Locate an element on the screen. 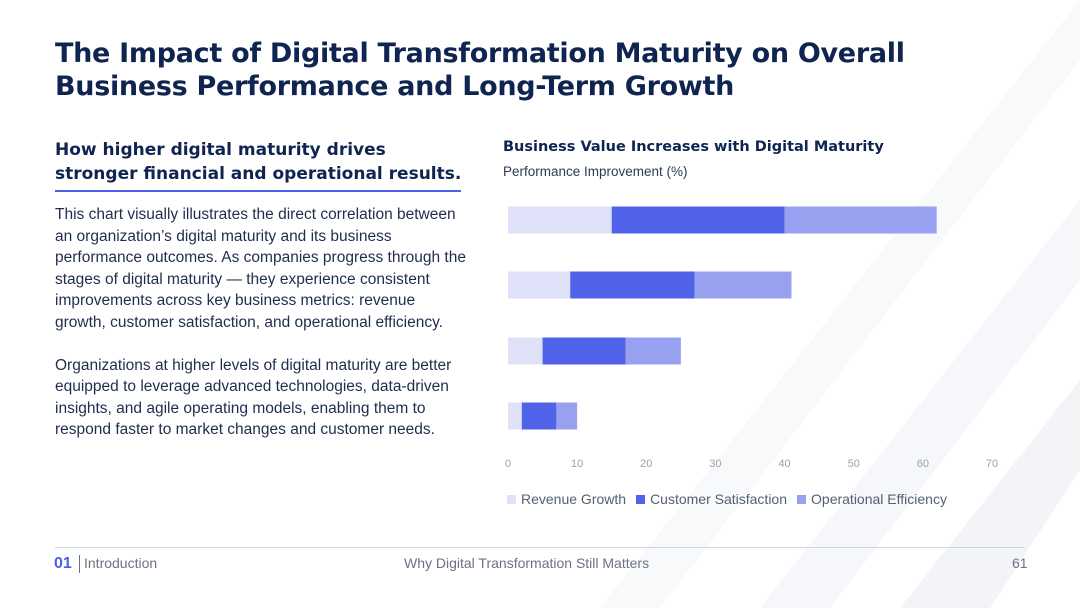 The image size is (1080, 608). footer-separator is located at coordinates (79, 564).